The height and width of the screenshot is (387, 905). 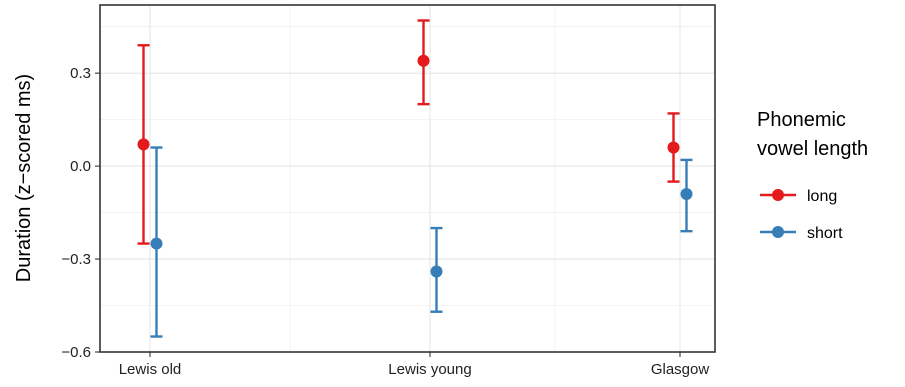 I want to click on x-tick-label: Lewis young, so click(x=429, y=369).